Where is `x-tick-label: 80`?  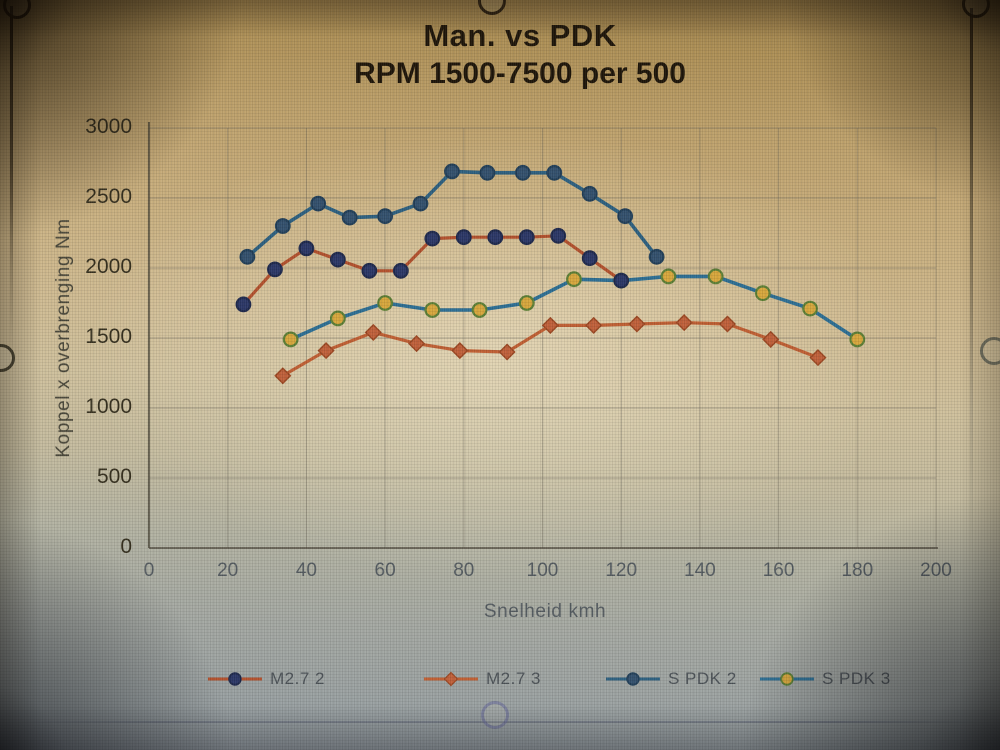
x-tick-label: 80 is located at coordinates (464, 570).